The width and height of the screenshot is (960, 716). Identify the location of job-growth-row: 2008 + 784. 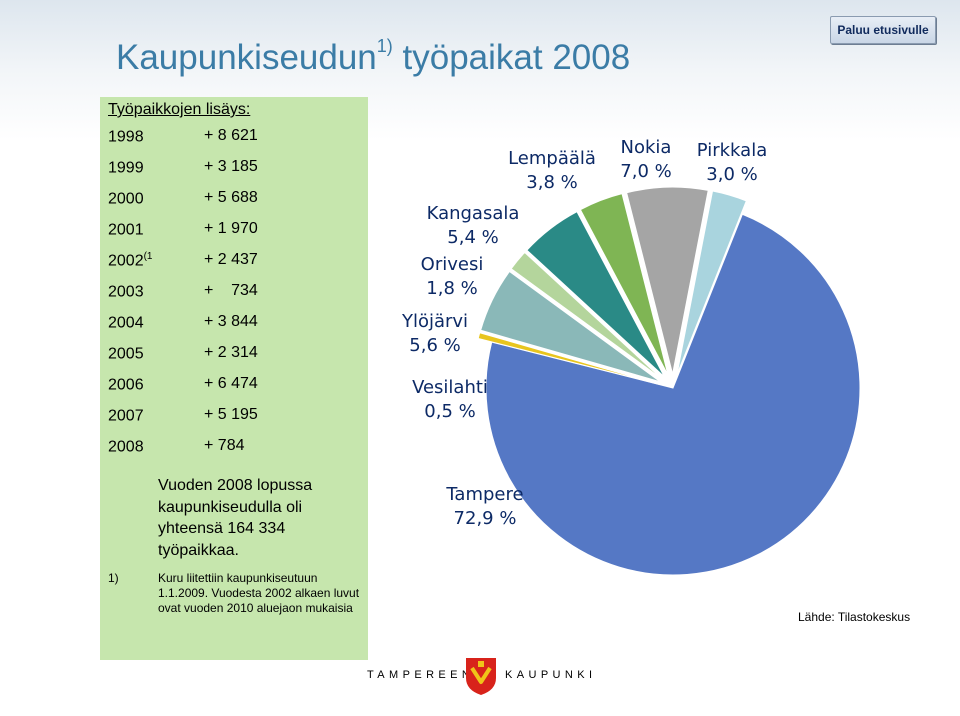
(233, 448).